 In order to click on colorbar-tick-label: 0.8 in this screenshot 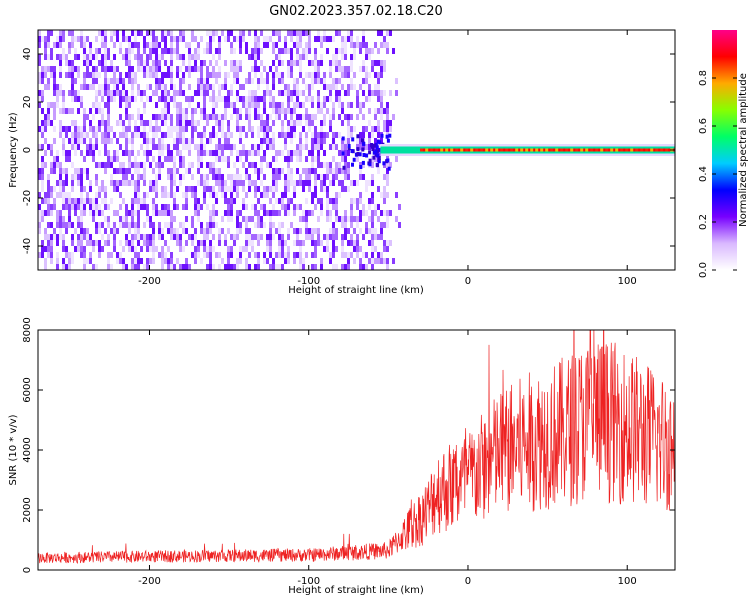, I will do `click(703, 78)`.